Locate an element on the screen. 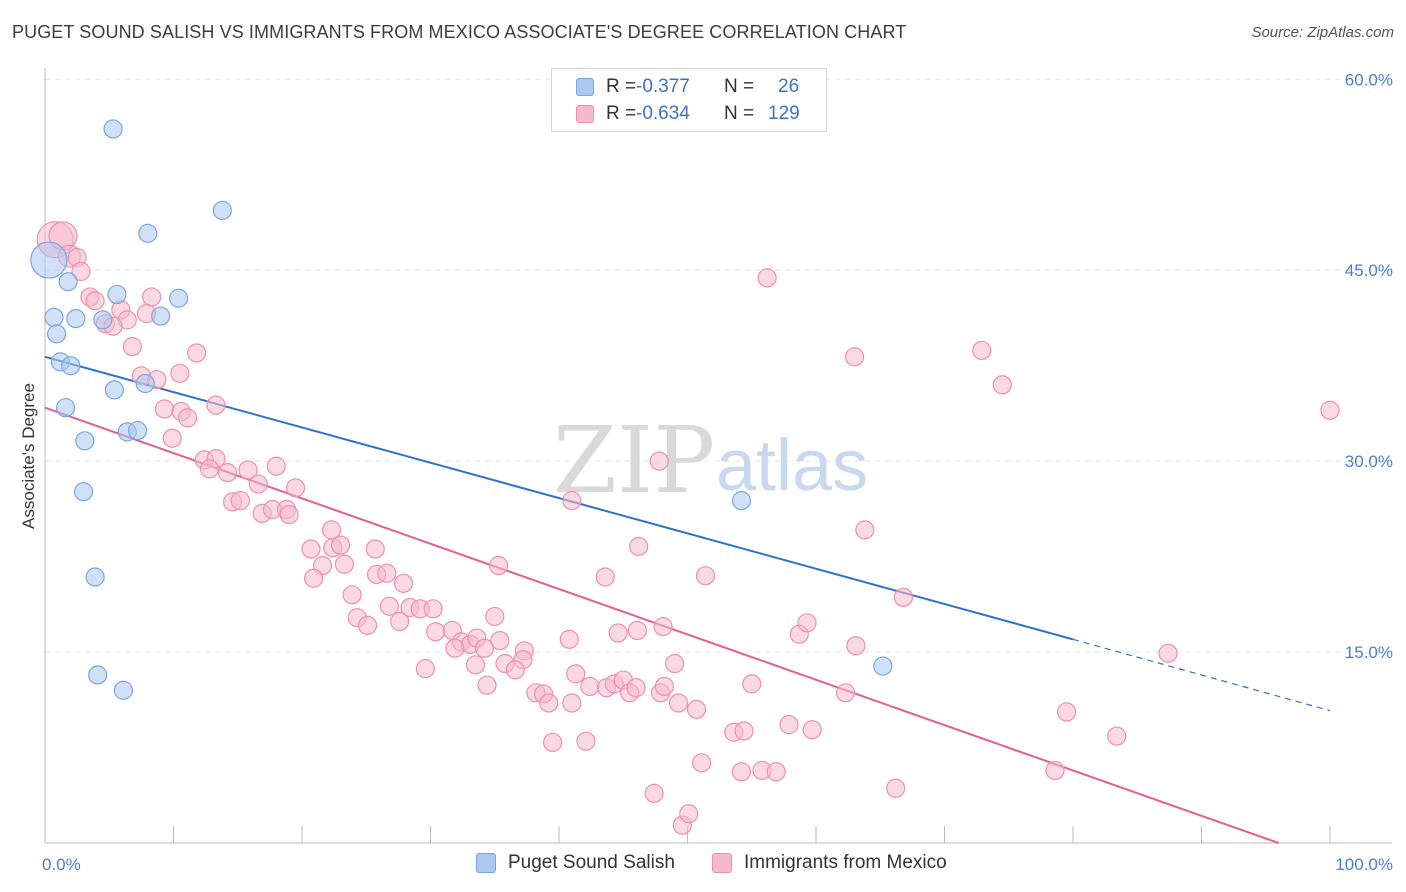 The height and width of the screenshot is (892, 1406). legend-row-pink: R = -0.634 N = 129 is located at coordinates (676, 114).